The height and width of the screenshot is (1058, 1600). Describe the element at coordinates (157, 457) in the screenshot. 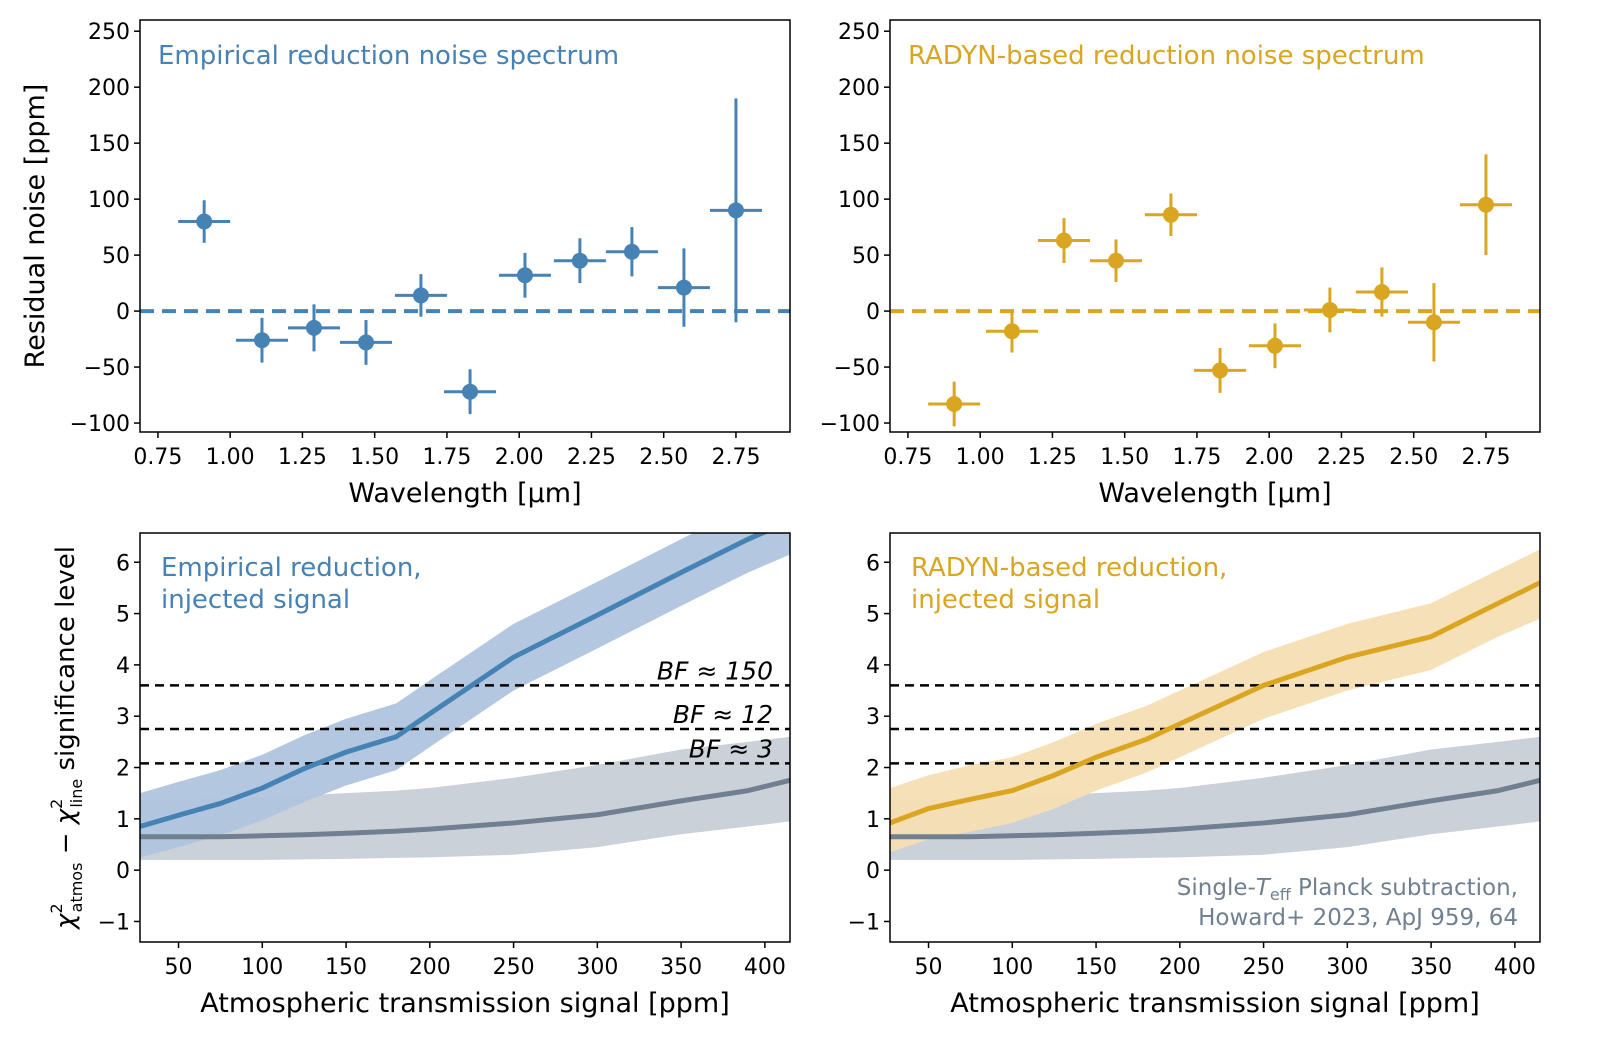

I see `x-tick-label: 0.75` at that location.